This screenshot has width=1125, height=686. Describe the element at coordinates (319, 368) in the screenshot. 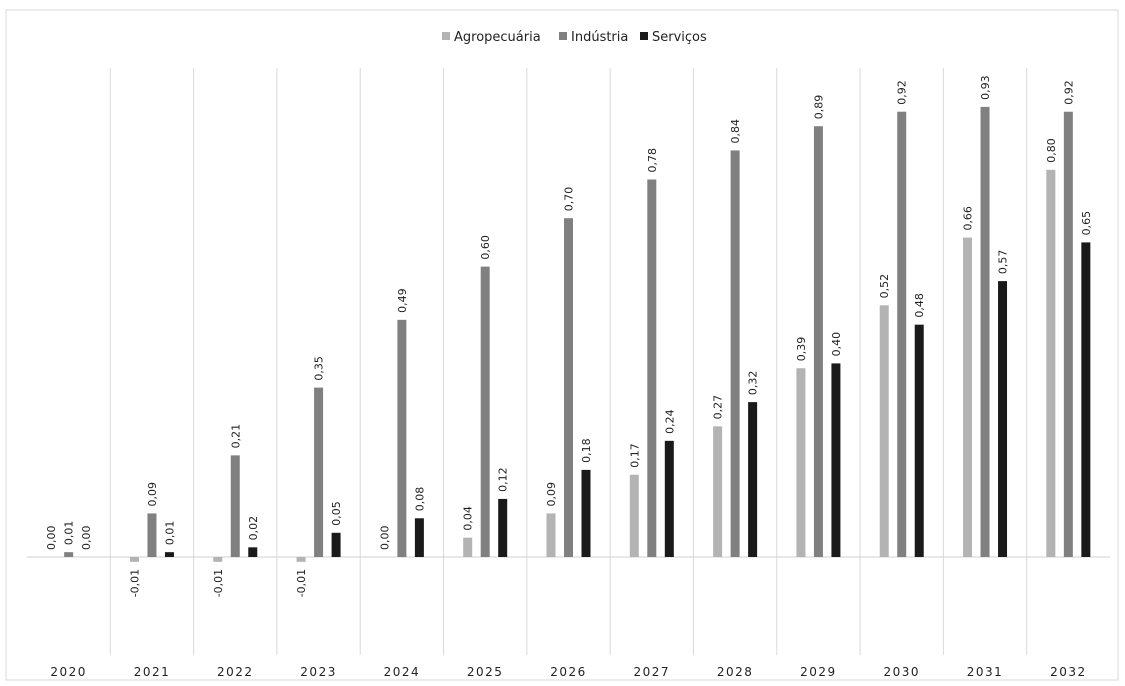

I see `value-label: 0,35` at that location.